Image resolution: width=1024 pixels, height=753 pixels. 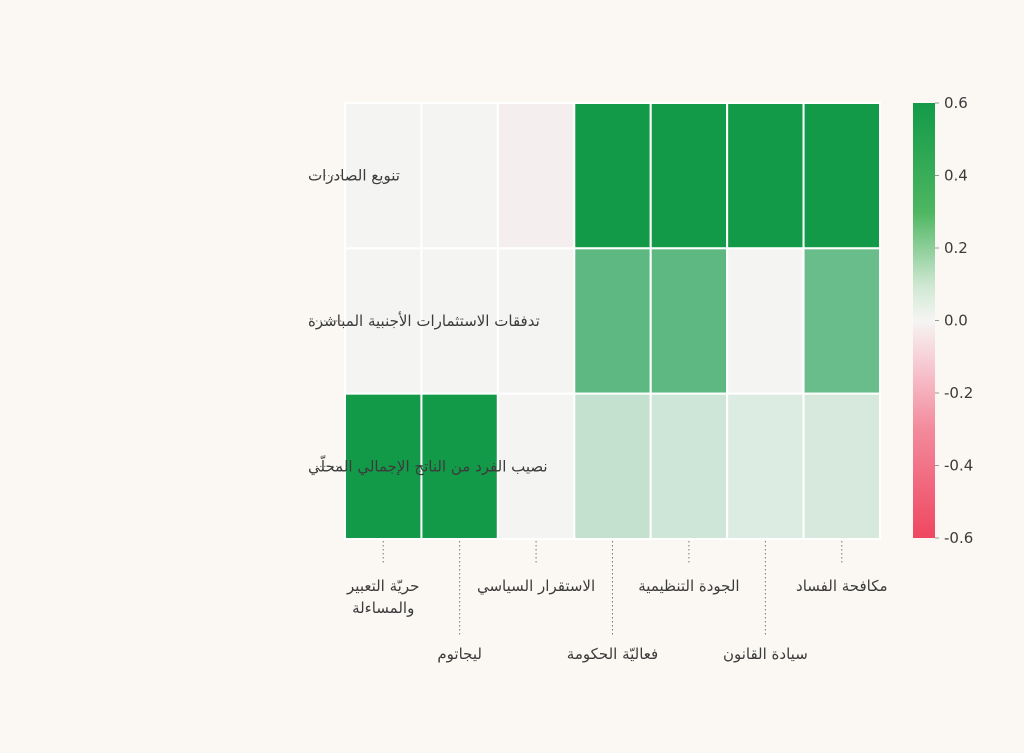 What do you see at coordinates (956, 248) in the screenshot?
I see `colorbar-tick-label: 0.2` at bounding box center [956, 248].